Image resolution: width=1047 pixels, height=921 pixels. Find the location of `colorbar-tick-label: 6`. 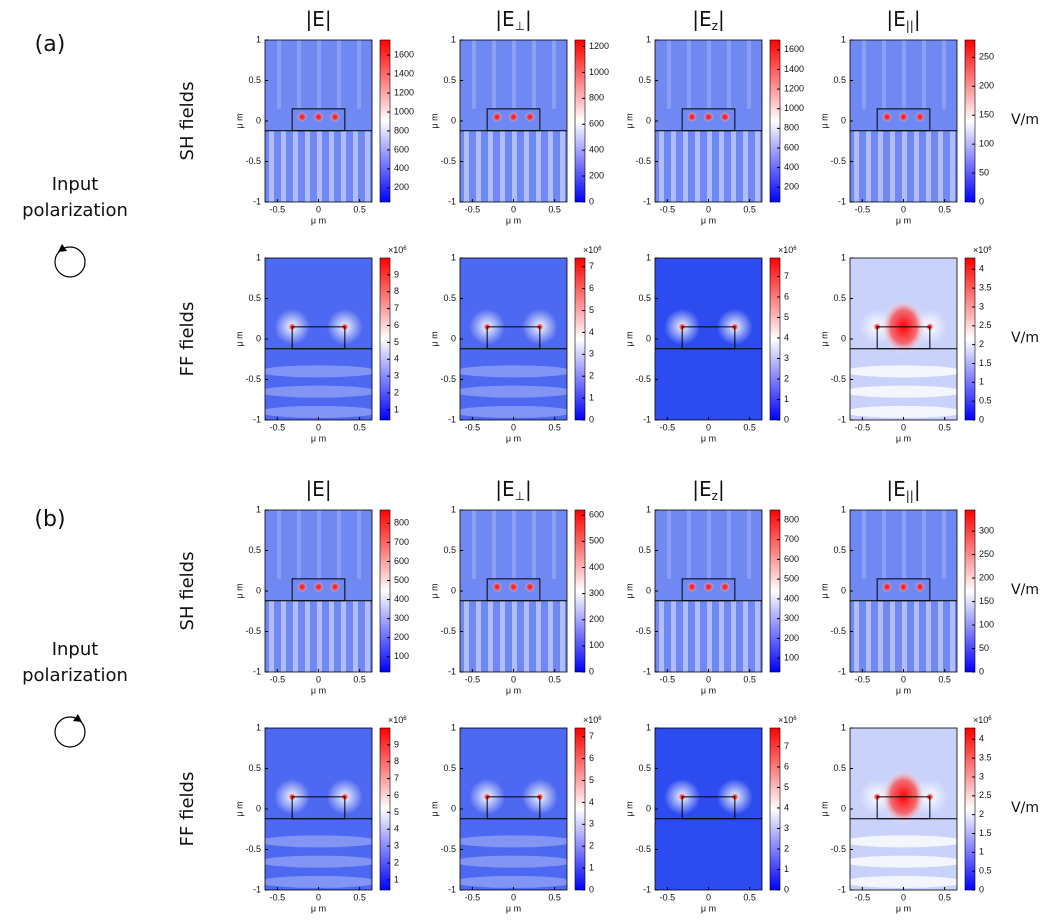

colorbar-tick-label: 6 is located at coordinates (591, 288).